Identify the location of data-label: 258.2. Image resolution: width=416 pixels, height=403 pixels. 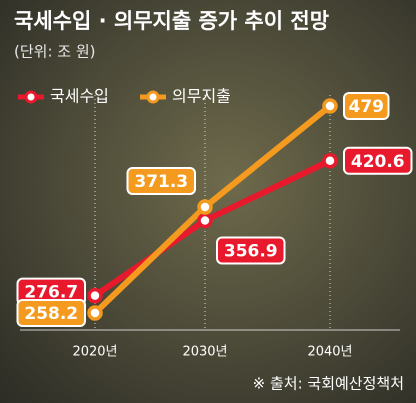
(51, 314).